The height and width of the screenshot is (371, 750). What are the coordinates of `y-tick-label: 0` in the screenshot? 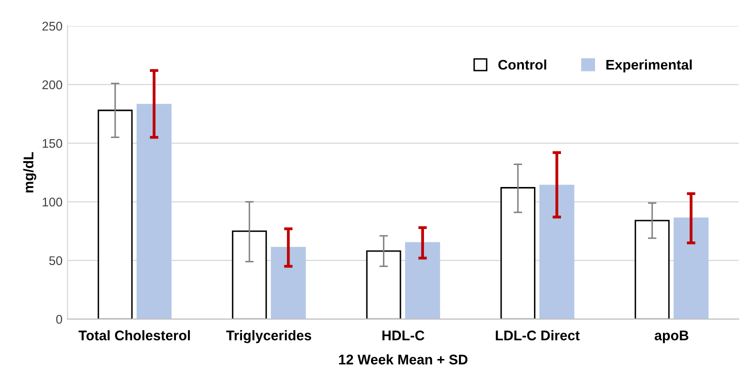 It's located at (59, 319).